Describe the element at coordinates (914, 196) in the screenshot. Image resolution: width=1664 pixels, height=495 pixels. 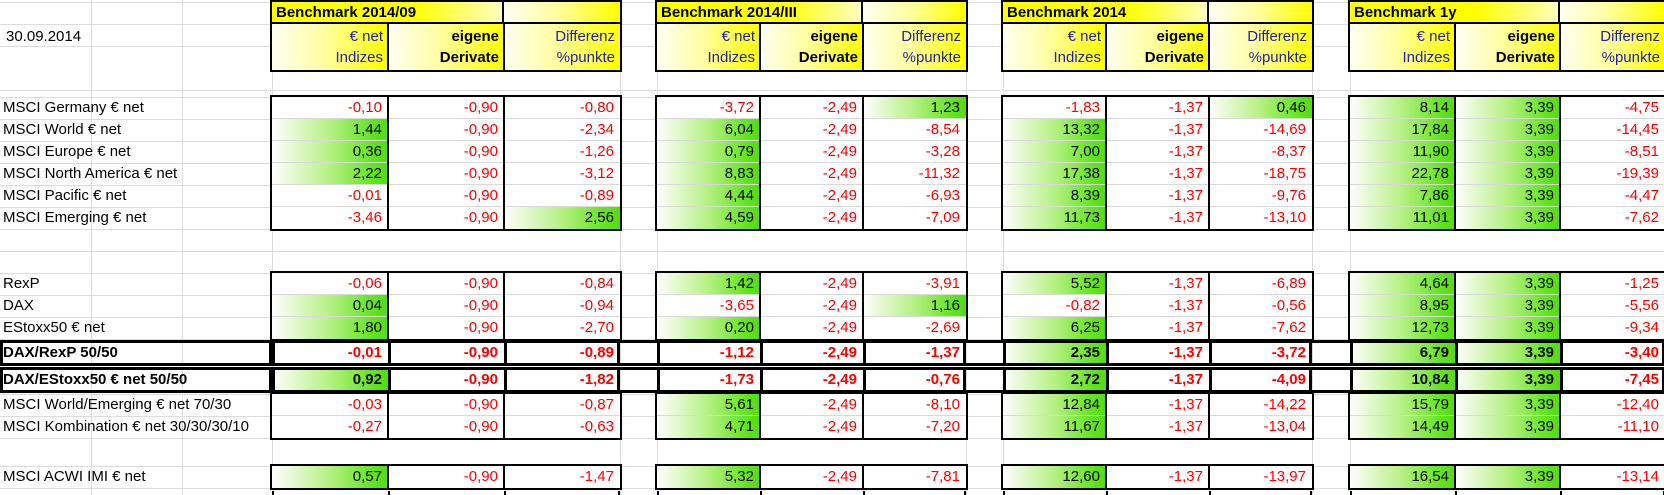
I see `value-cell: -6,93` at that location.